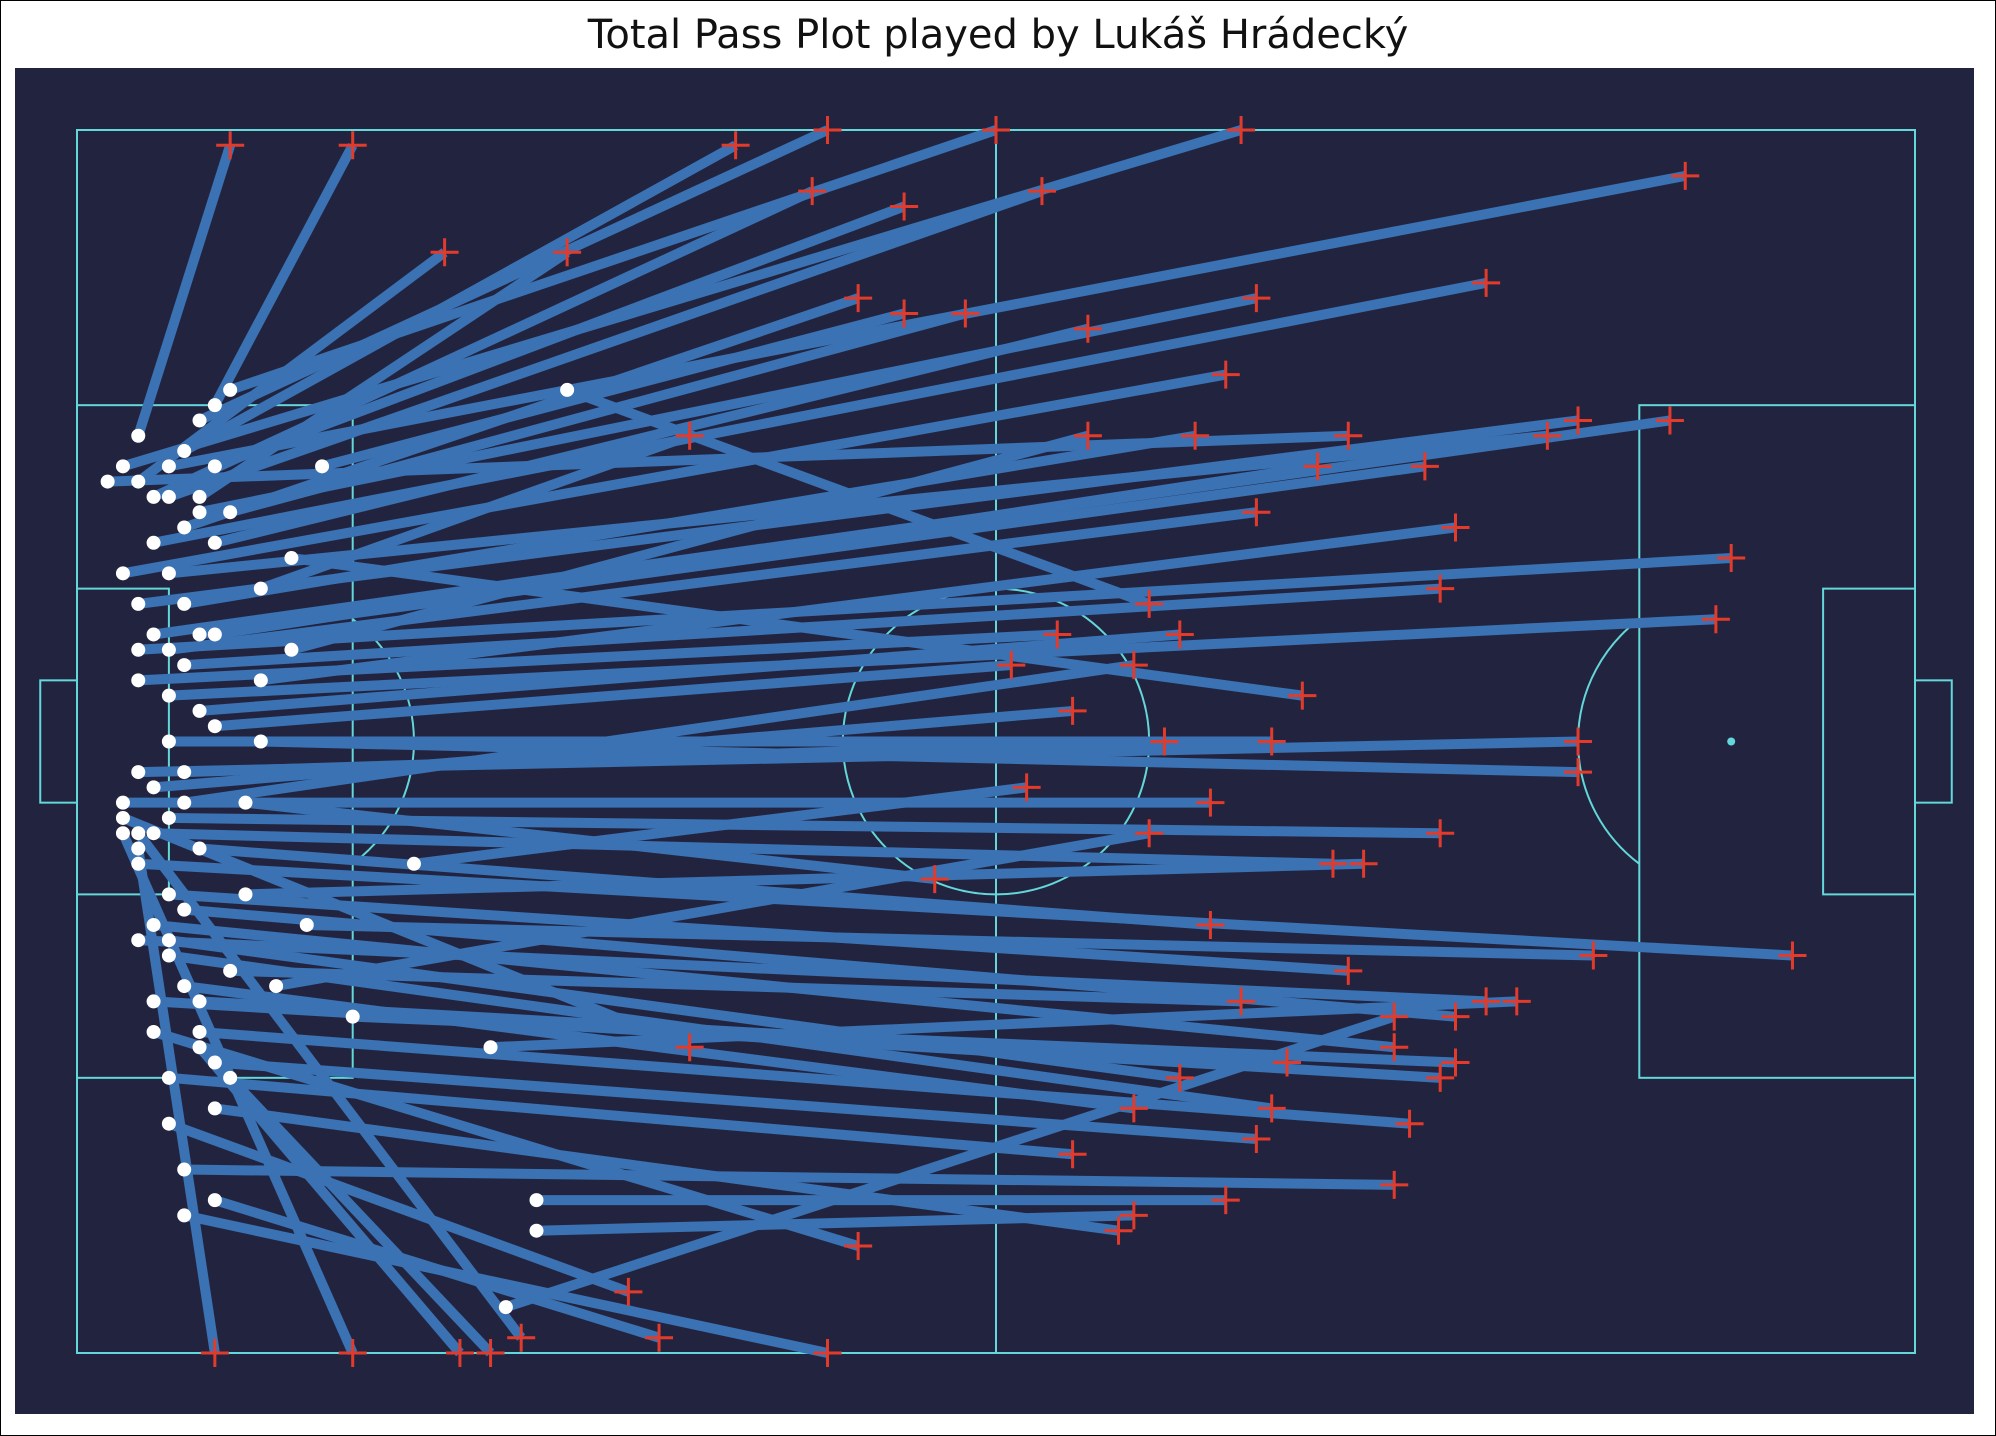  I want to click on right-penalty-spot, so click(1731, 741).